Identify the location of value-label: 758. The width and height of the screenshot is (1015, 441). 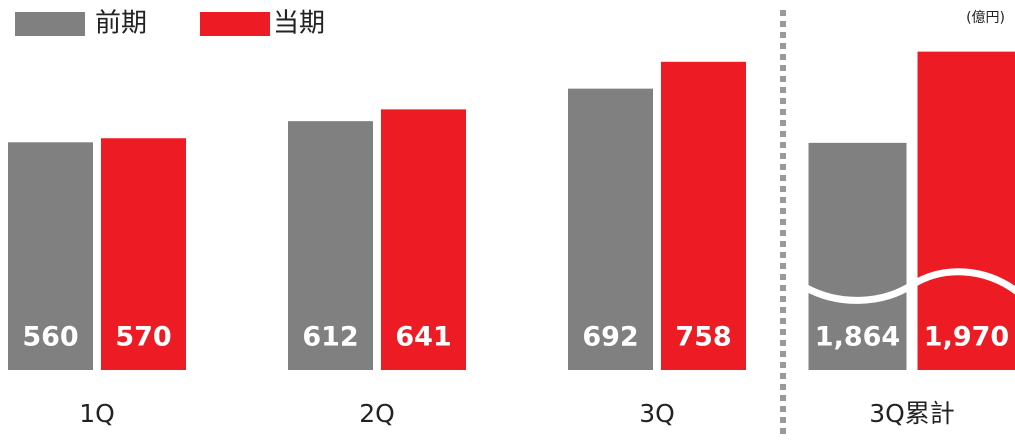
(703, 337).